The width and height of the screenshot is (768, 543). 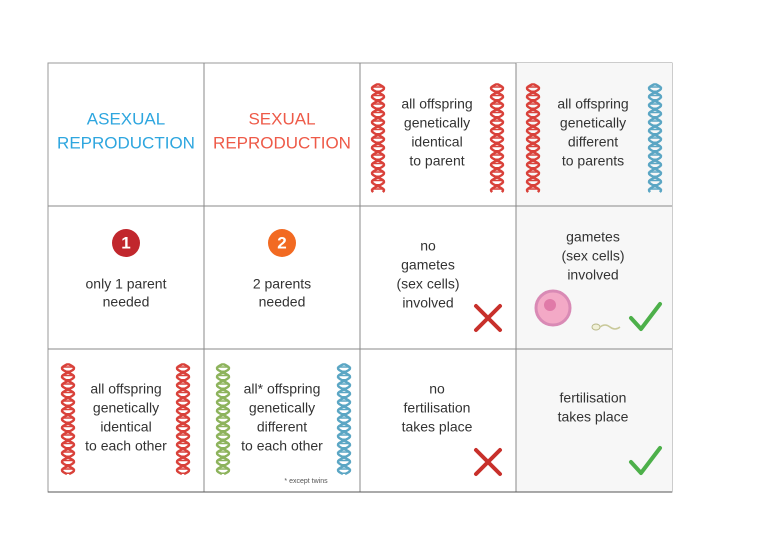 I want to click on badge-number: 1, so click(x=125, y=242).